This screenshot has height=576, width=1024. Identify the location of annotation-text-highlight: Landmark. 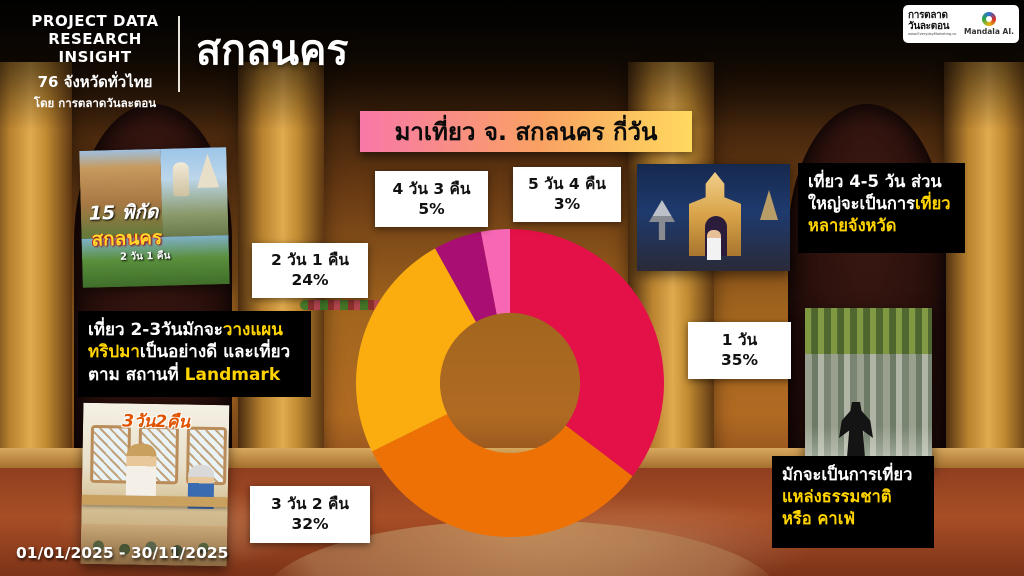
(232, 374).